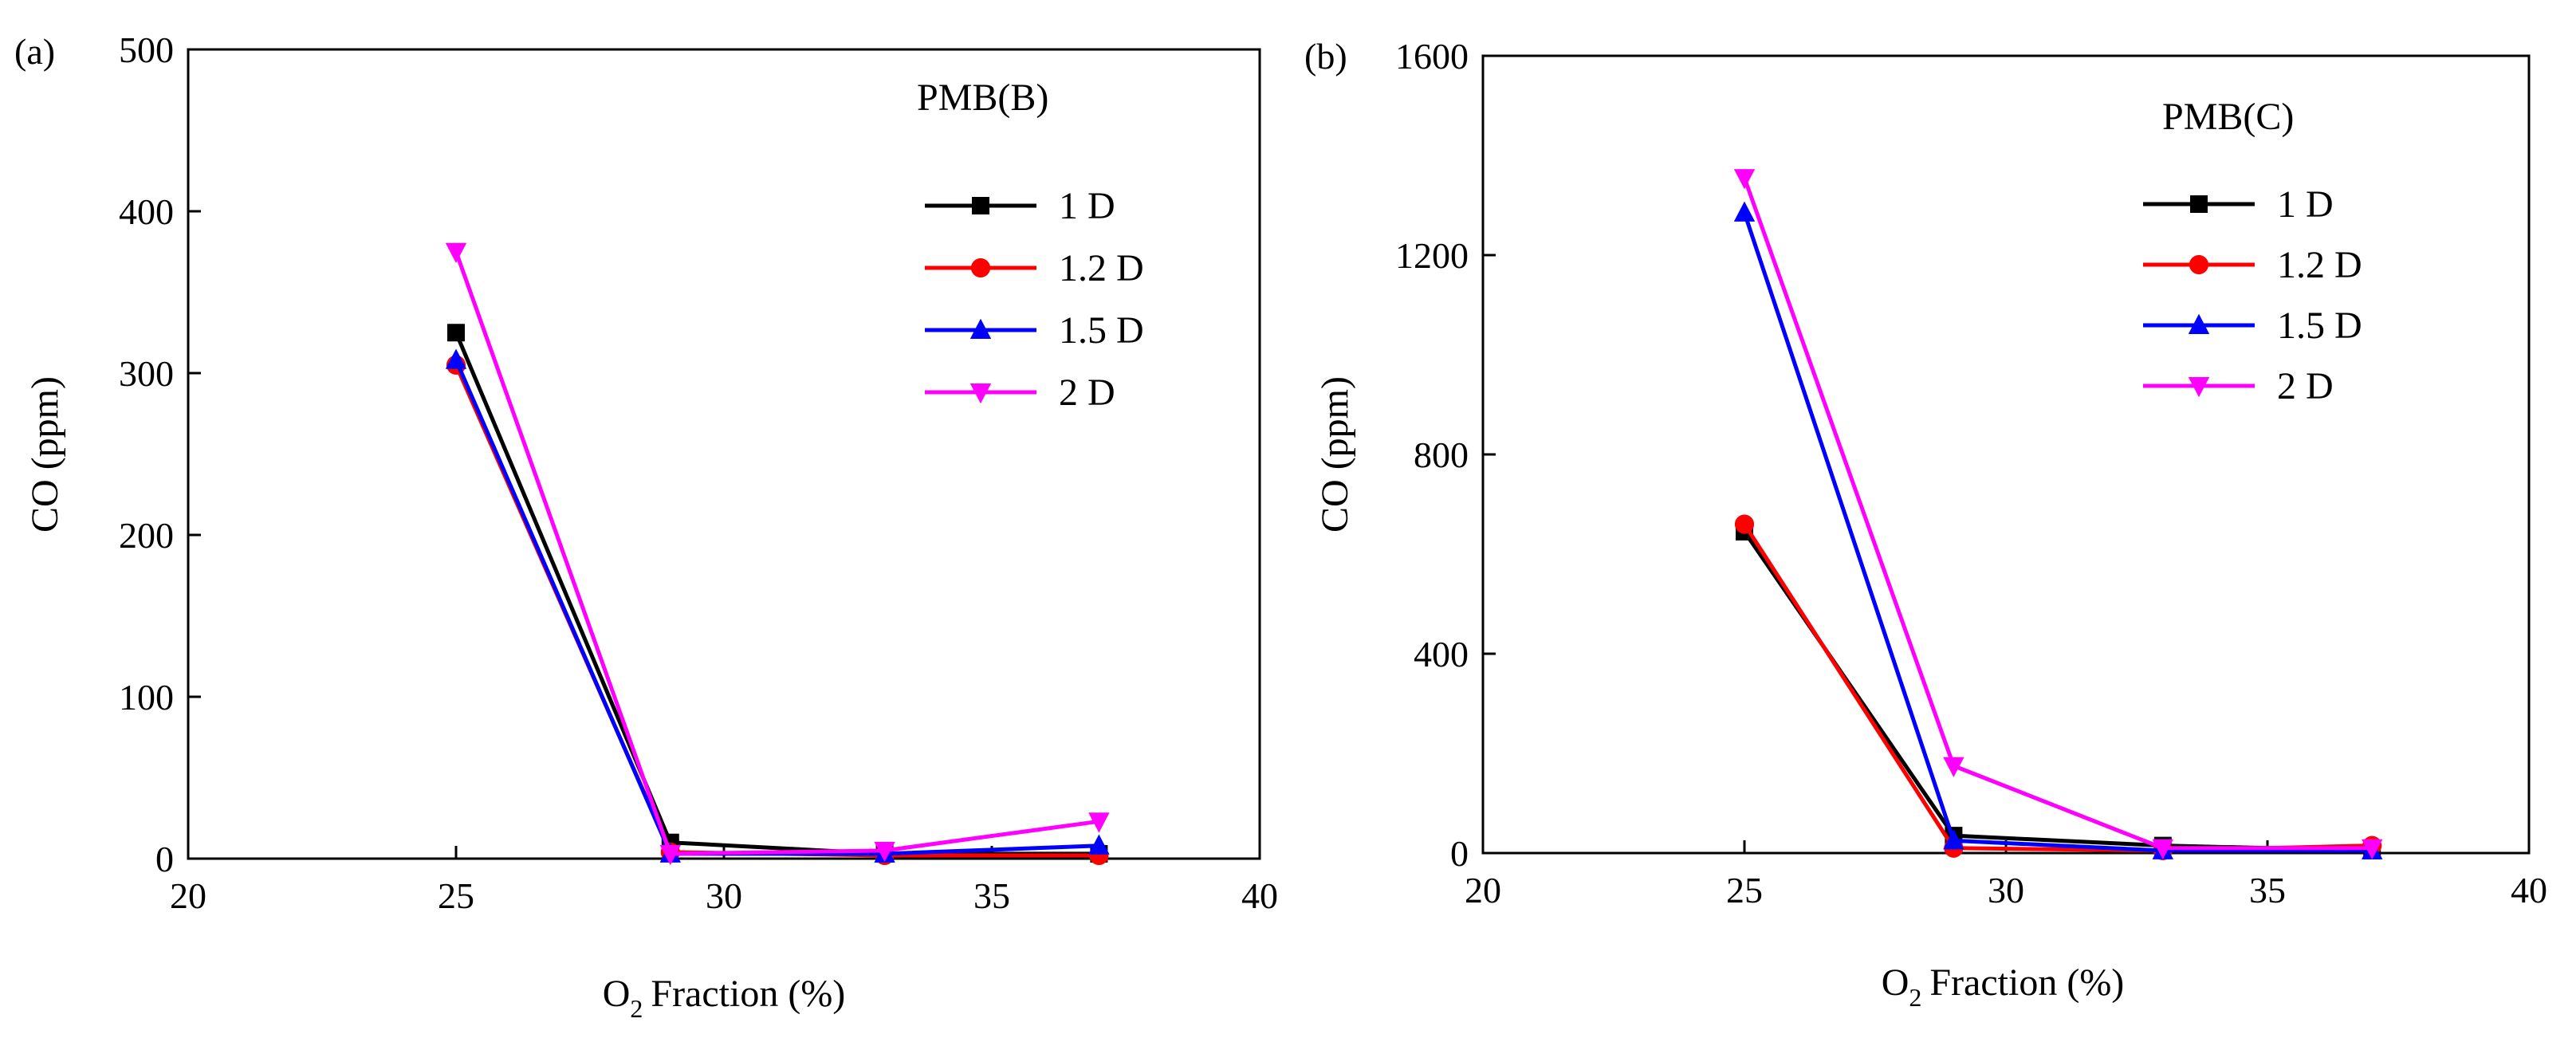 Image resolution: width=2576 pixels, height=1042 pixels. Describe the element at coordinates (1432, 56) in the screenshot. I see `y-tick-label: 1600` at that location.